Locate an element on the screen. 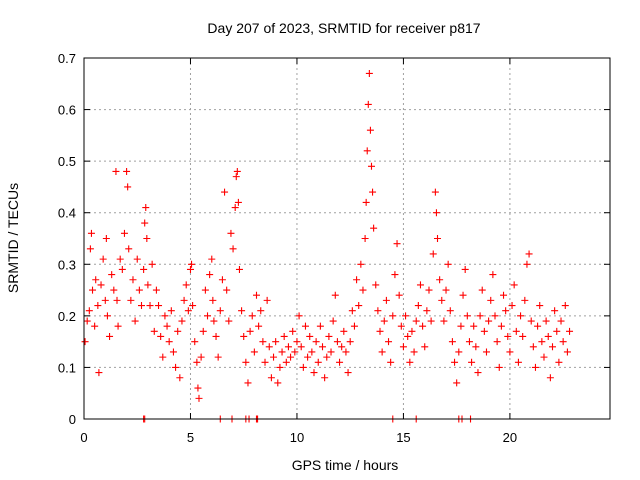 The height and width of the screenshot is (480, 640). y-tick-label: 0.4 is located at coordinates (67, 213).